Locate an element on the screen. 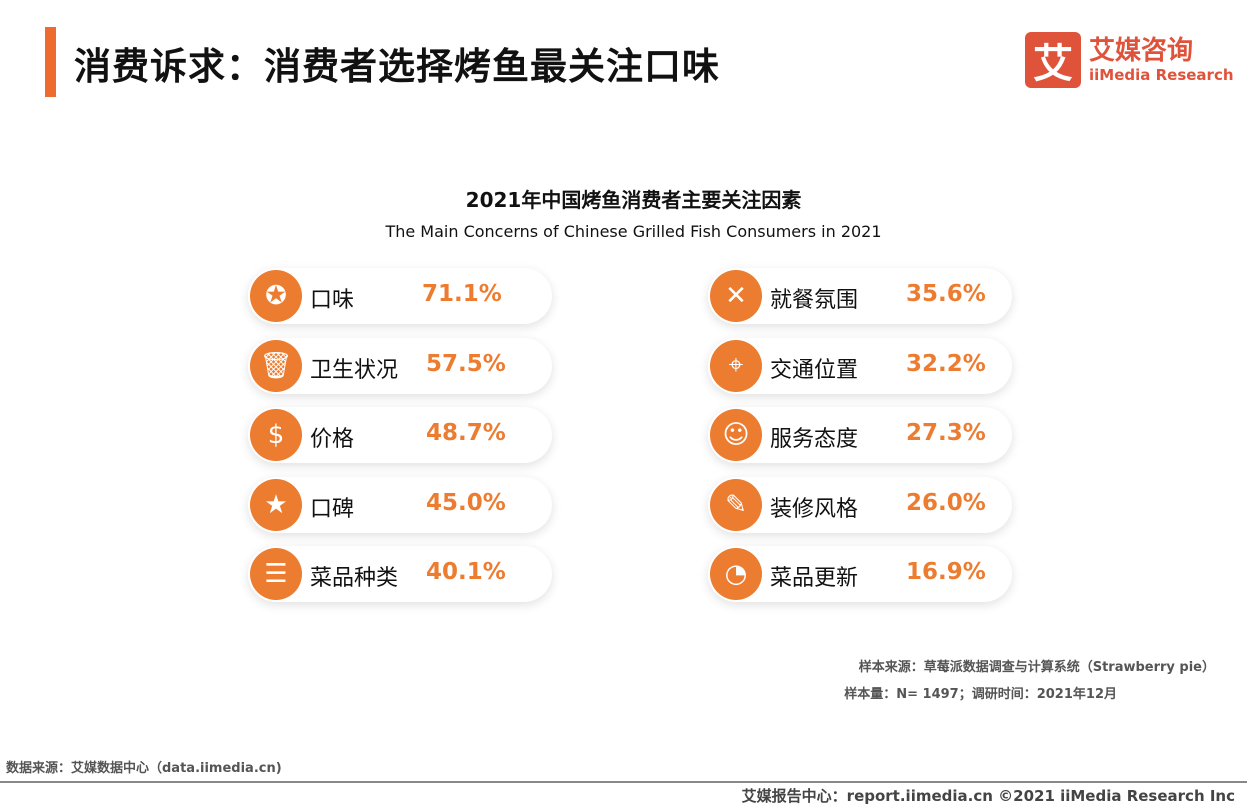  concern-item: ⌖ 交通位置 32.2% is located at coordinates (860, 365).